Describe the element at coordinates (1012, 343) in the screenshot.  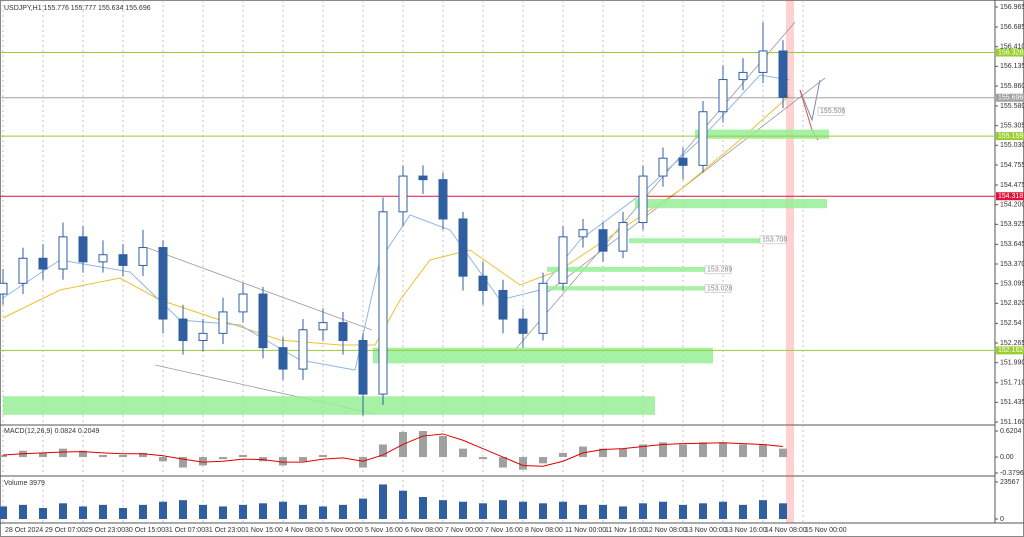
I see `y-tick-label: 152.265` at that location.